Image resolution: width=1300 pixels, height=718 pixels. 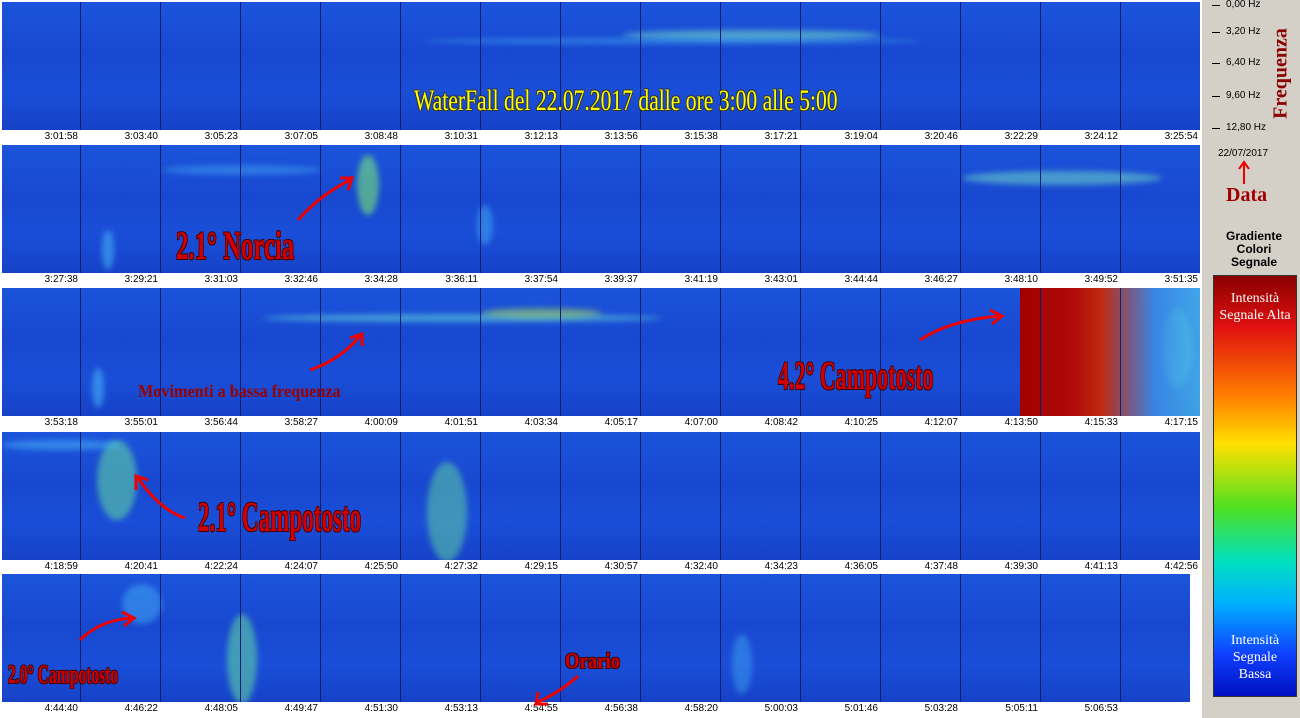 What do you see at coordinates (621, 279) in the screenshot?
I see `time-label: 3:39:37` at bounding box center [621, 279].